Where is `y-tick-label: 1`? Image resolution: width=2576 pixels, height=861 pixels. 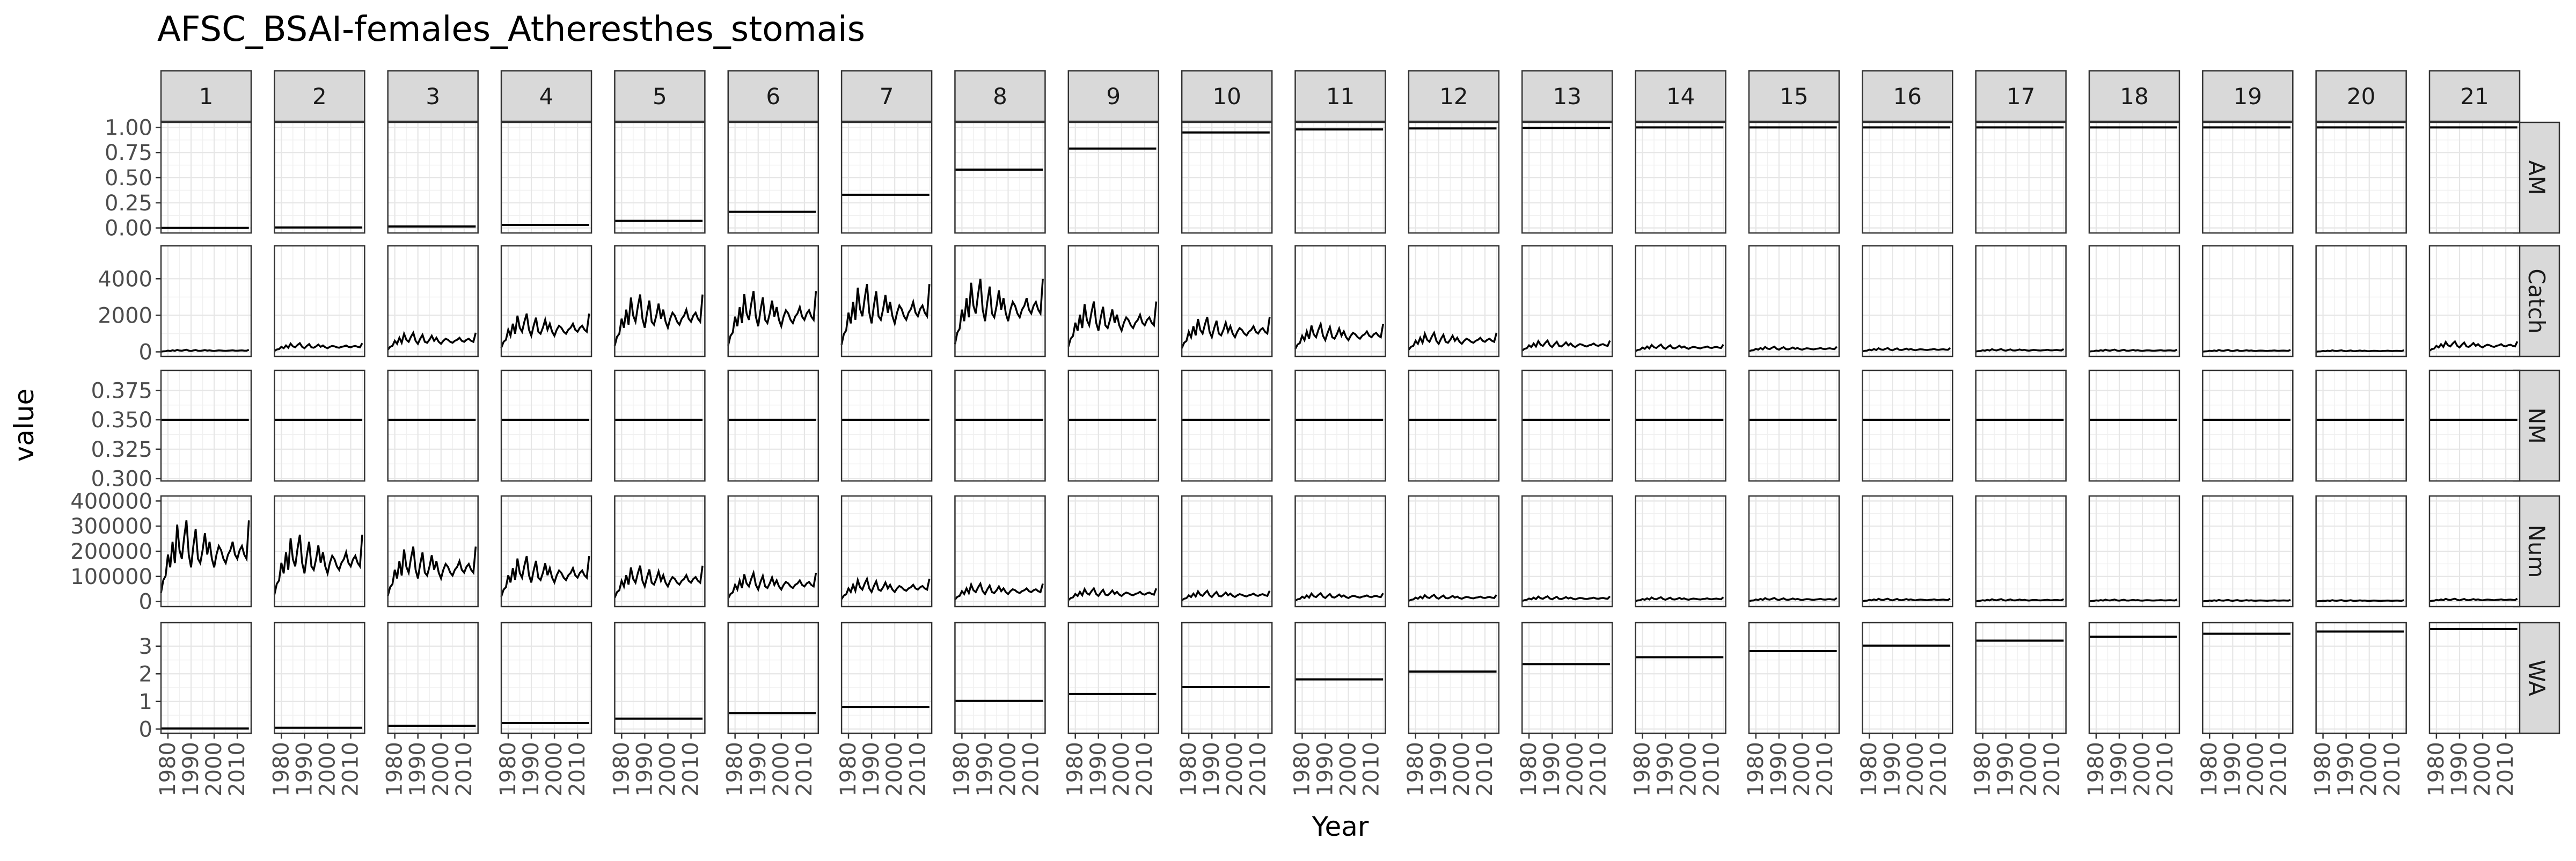
y-tick-label: 1 is located at coordinates (145, 702).